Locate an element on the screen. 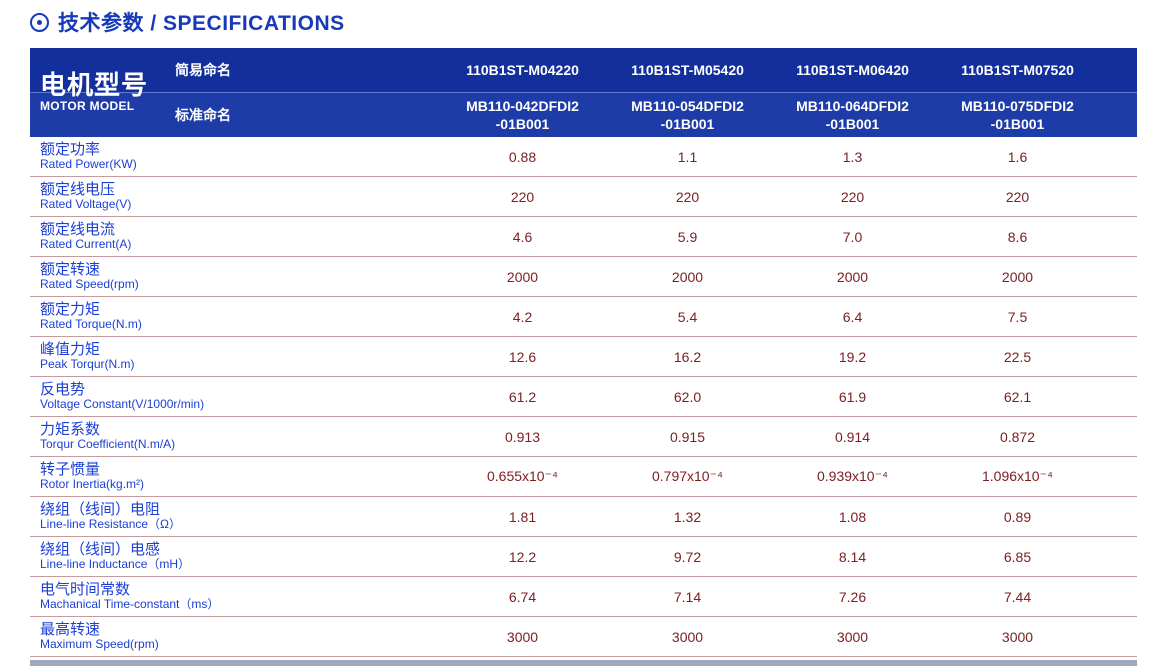 The width and height of the screenshot is (1174, 666). spec-value: 8.6 is located at coordinates (1017, 236).